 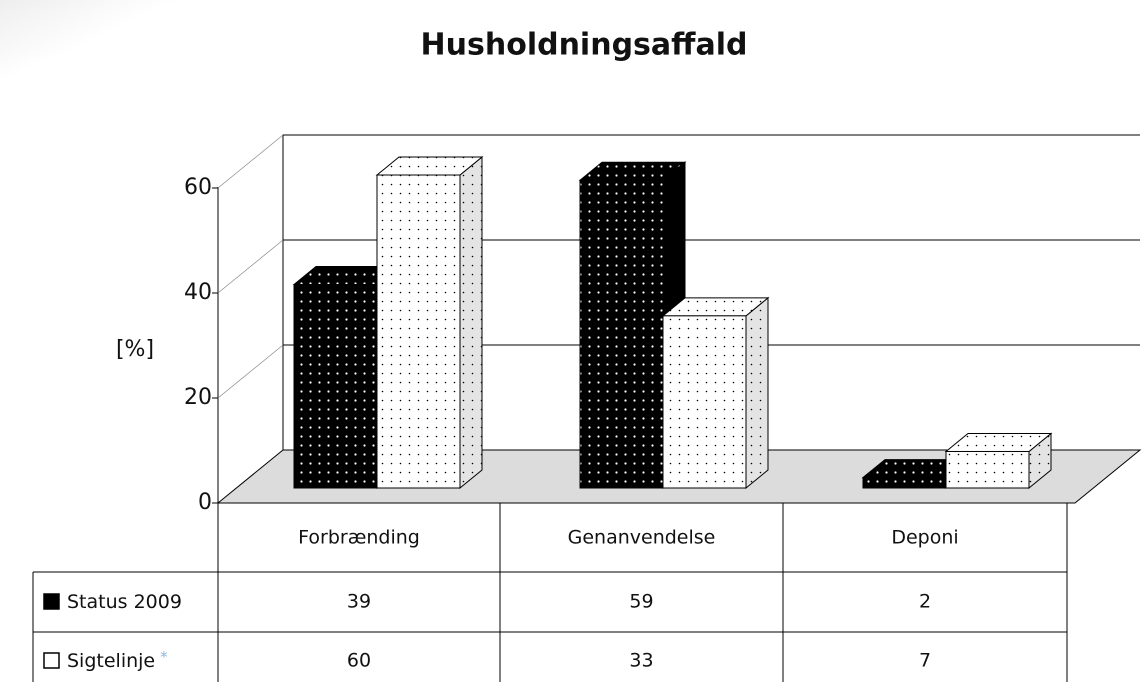 I want to click on x-tick-label: Genanvendelse, so click(x=642, y=538).